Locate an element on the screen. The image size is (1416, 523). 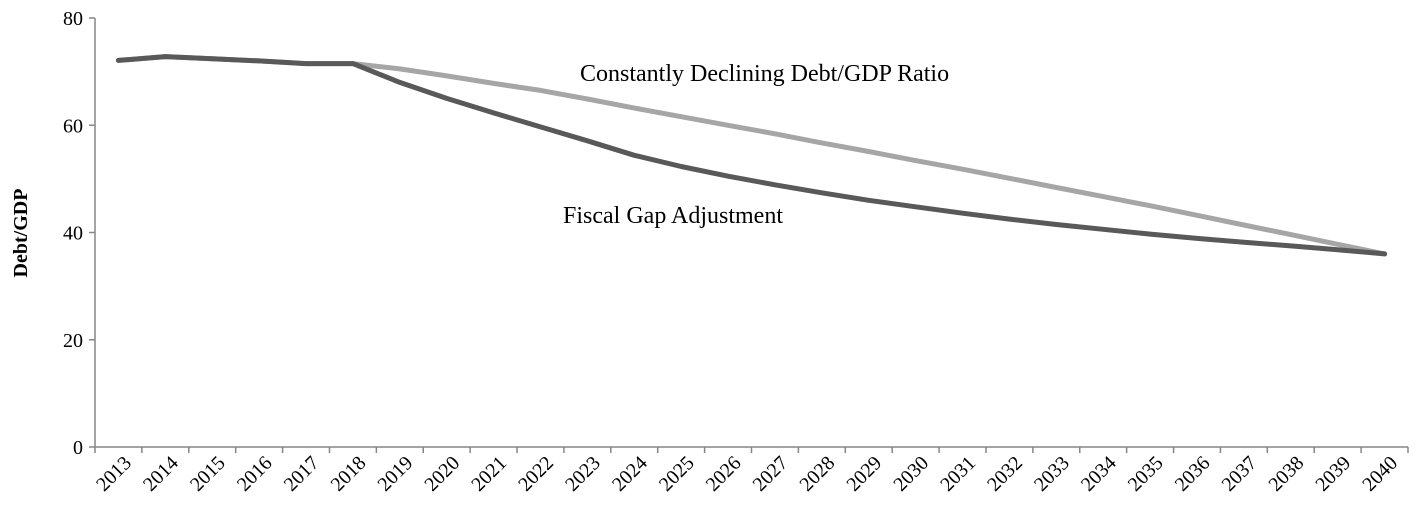
x-tick-label: 2031 is located at coordinates (958, 474).